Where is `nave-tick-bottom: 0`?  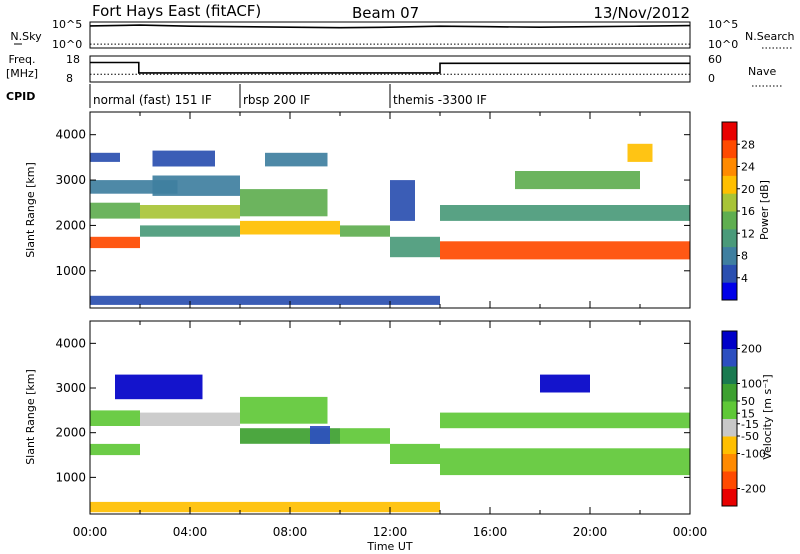
nave-tick-bottom: 0 is located at coordinates (711, 78).